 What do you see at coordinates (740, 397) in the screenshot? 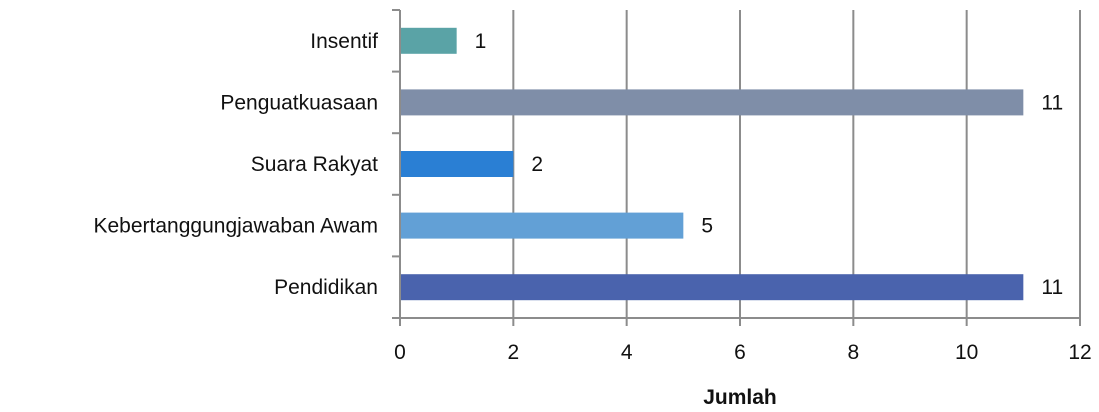
I see `x-axis-title: Jumlah` at bounding box center [740, 397].